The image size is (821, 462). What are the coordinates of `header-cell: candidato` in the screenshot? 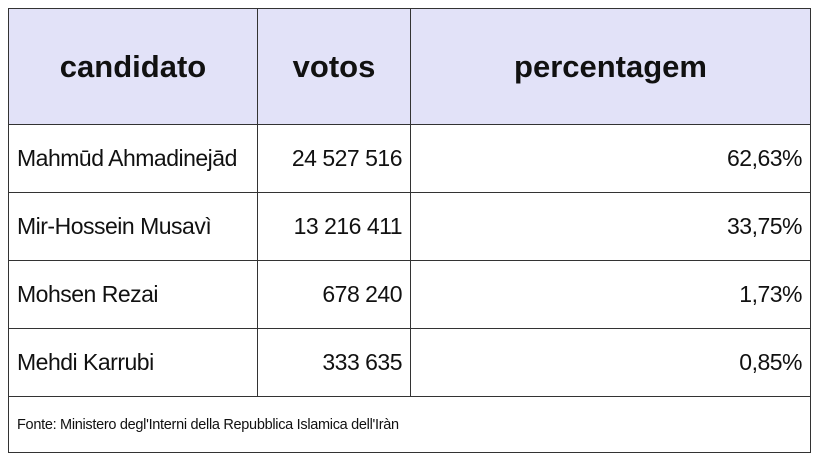 It's located at (133, 66).